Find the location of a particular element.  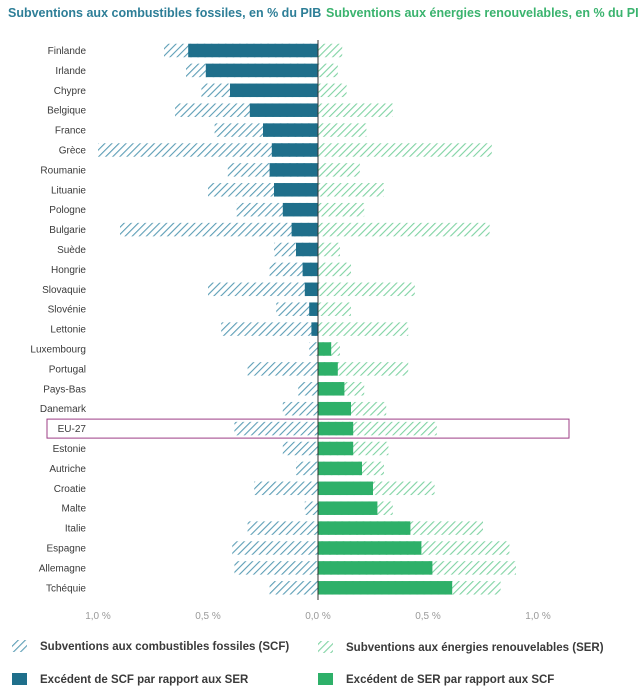

category-label-france: France is located at coordinates (71, 131).